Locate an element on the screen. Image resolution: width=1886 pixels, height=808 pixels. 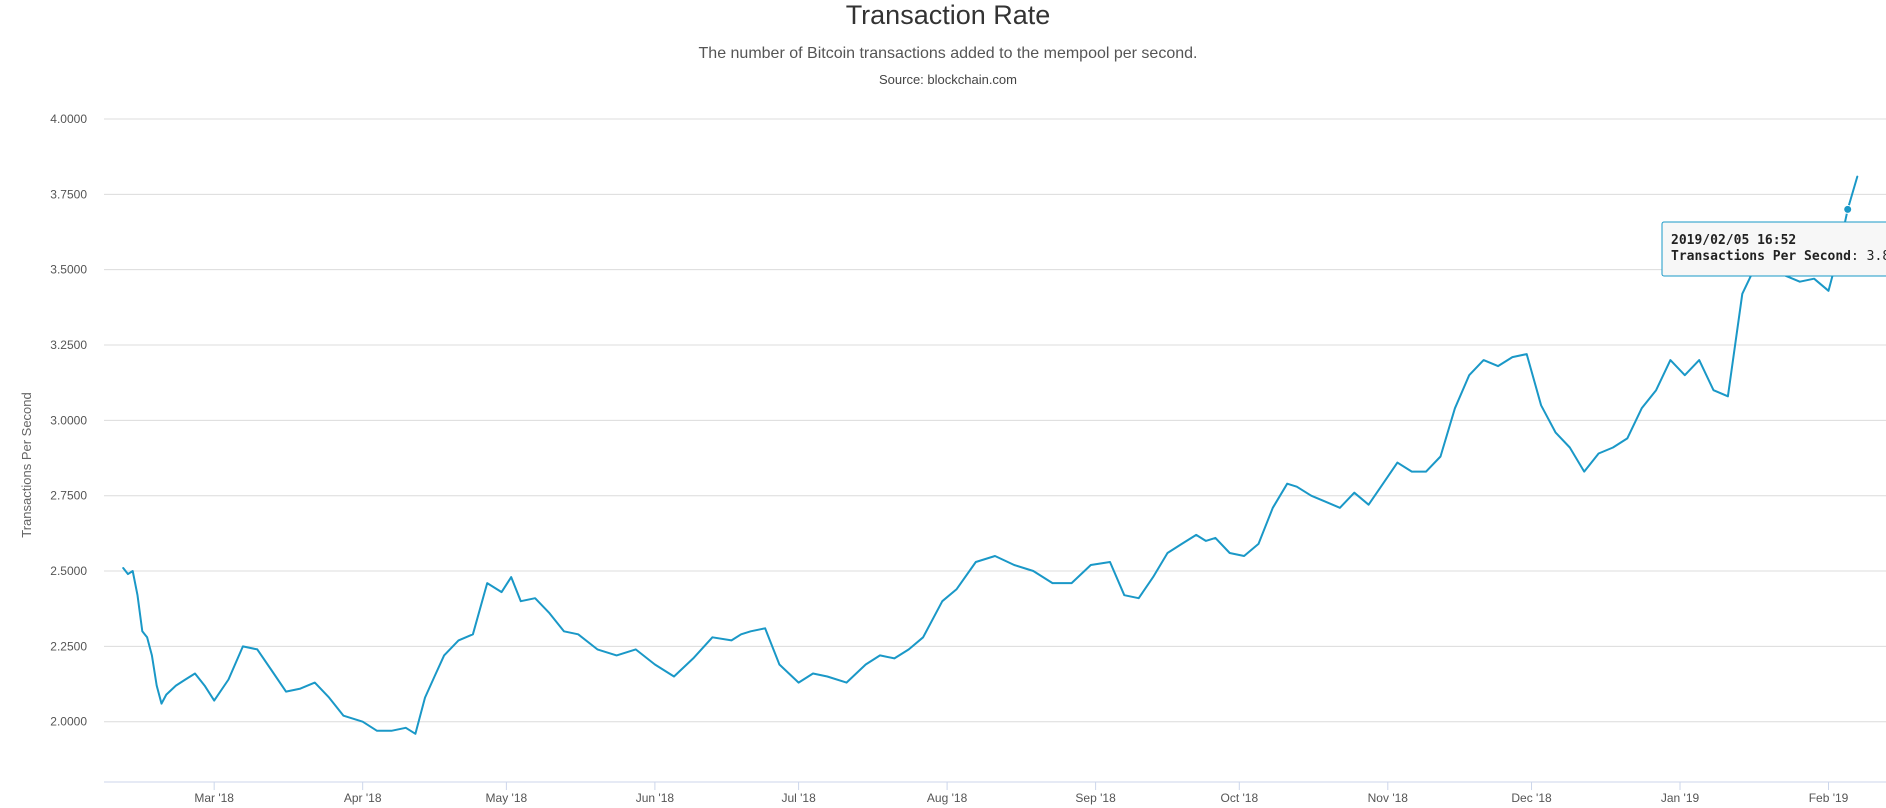
y-axis-label: Transactions Per Second is located at coordinates (26, 464).